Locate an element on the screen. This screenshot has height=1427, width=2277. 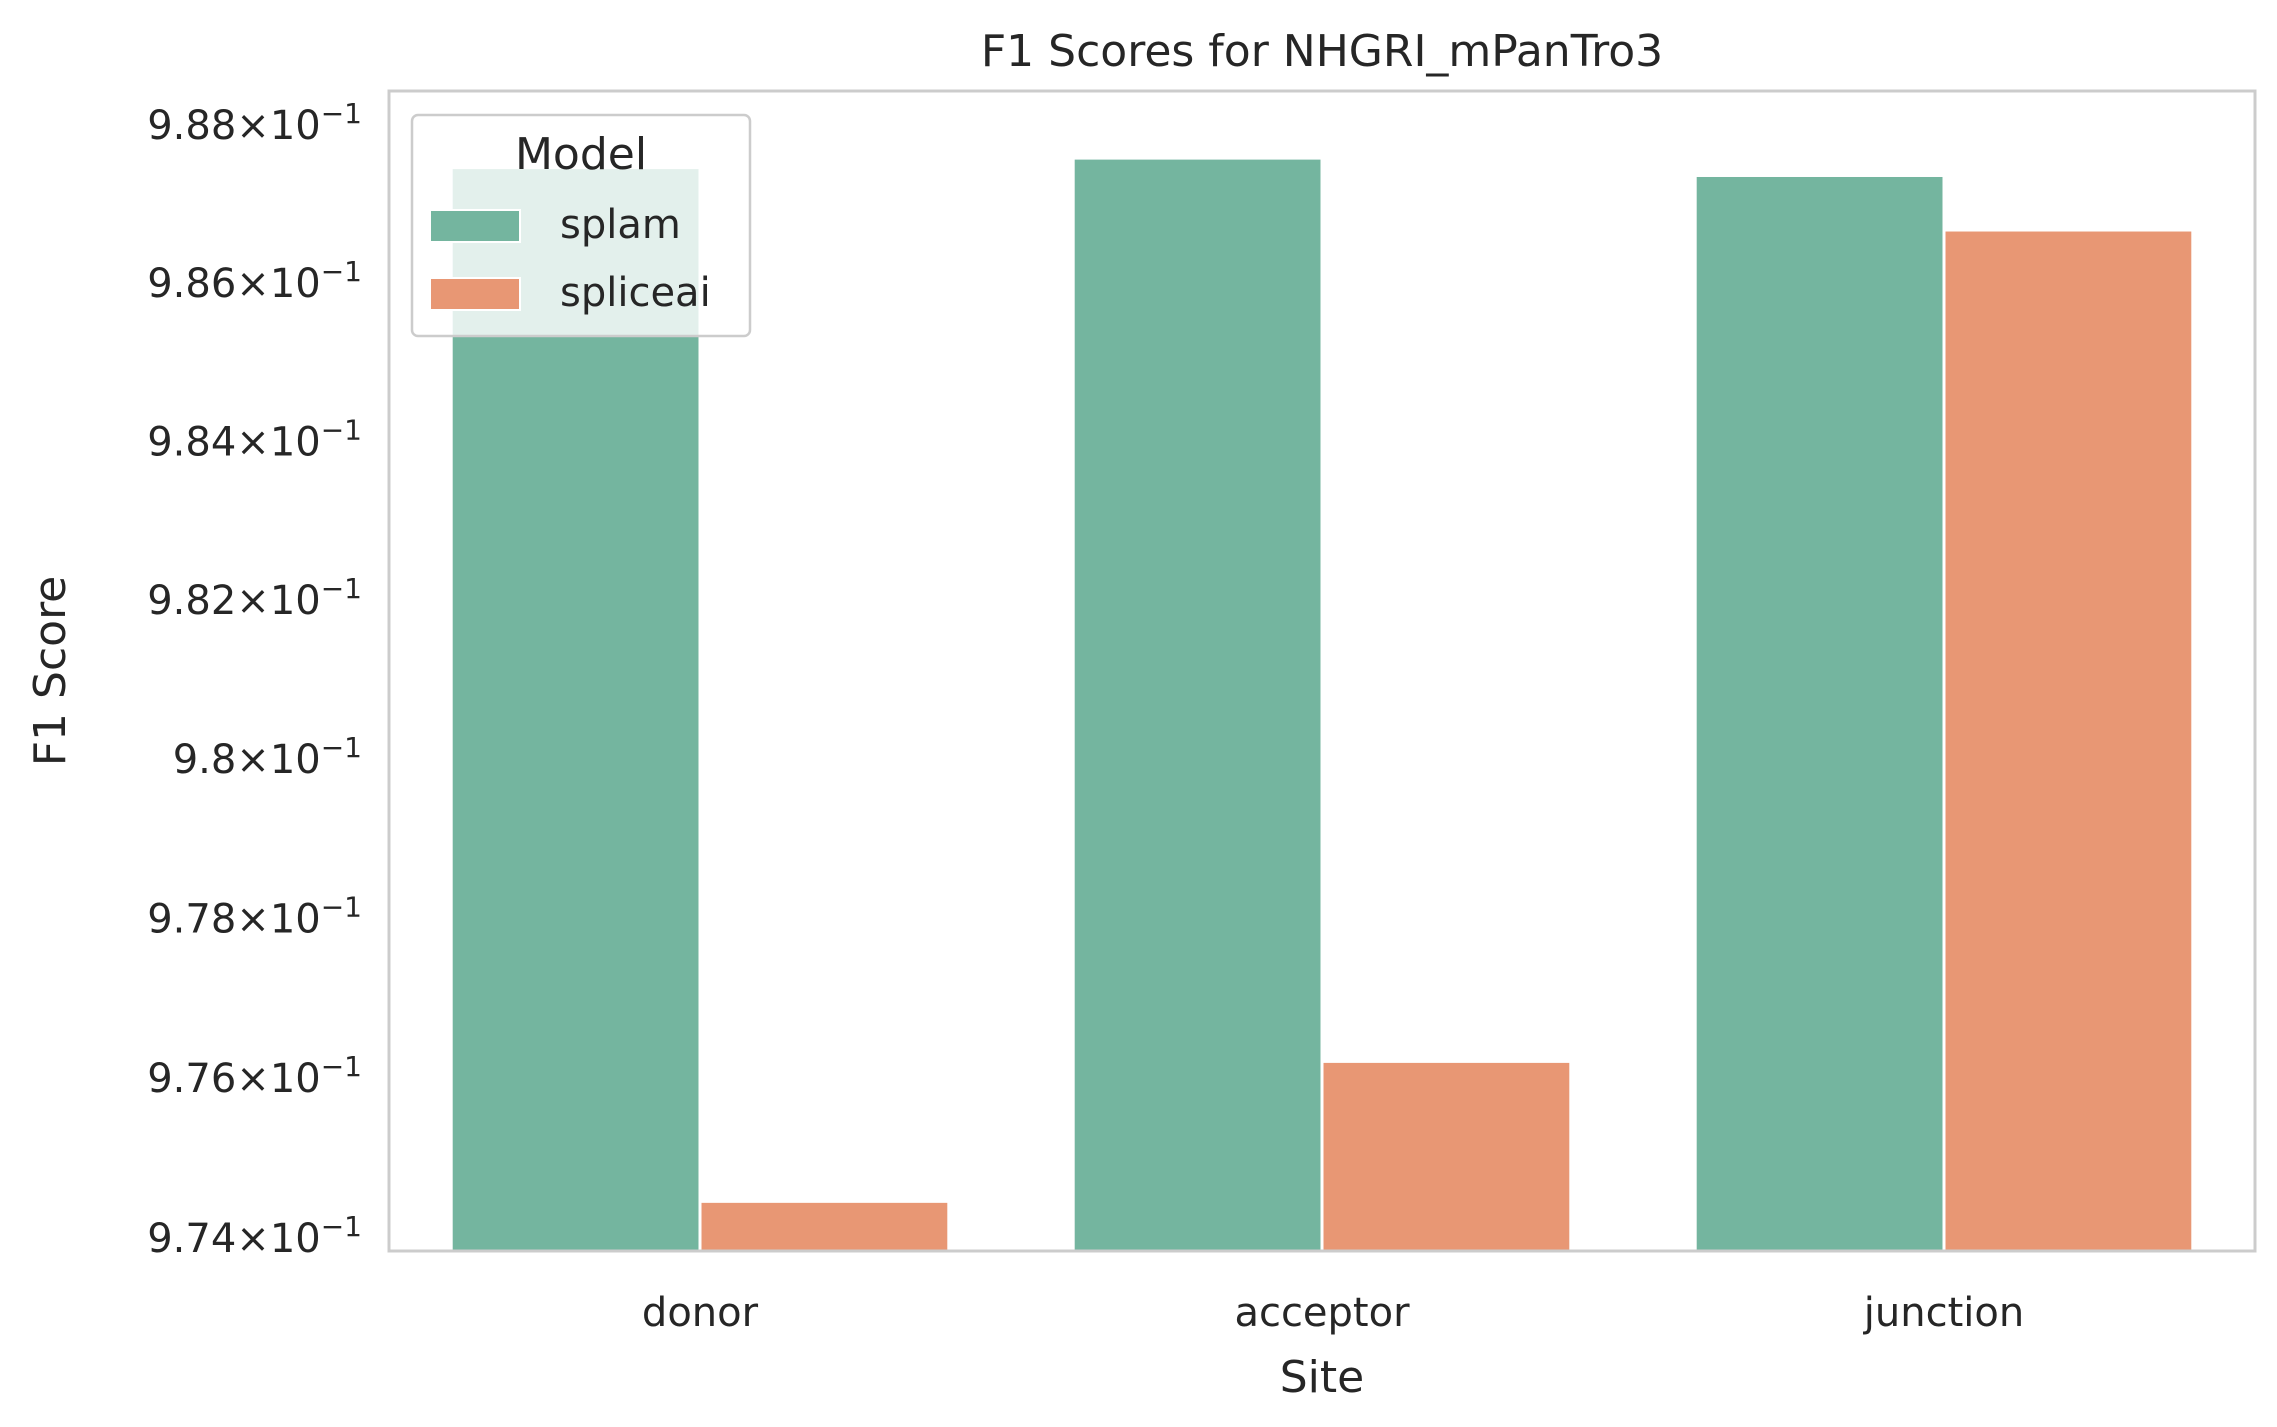
legend-title: Model is located at coordinates (581, 154).